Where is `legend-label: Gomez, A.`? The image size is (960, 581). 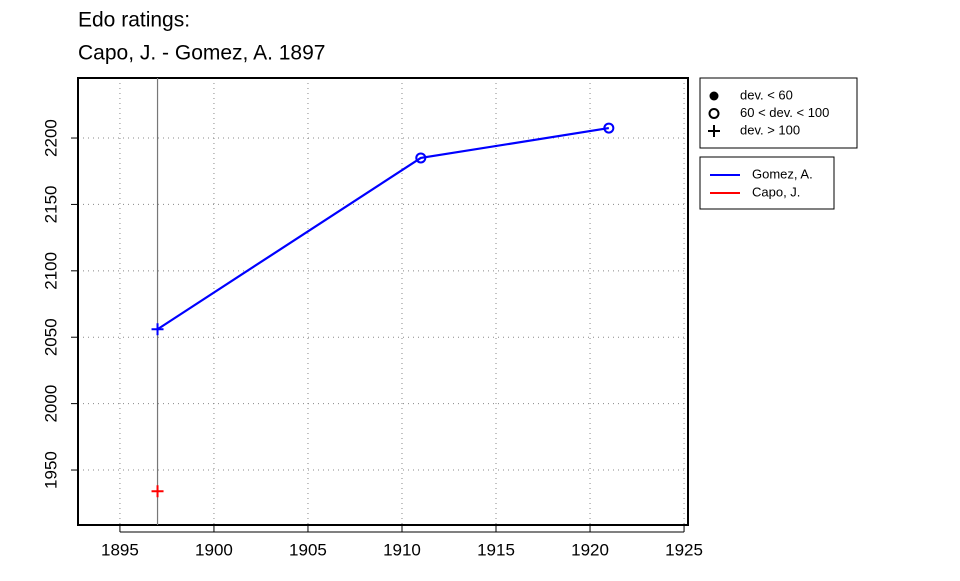 legend-label: Gomez, A. is located at coordinates (782, 173).